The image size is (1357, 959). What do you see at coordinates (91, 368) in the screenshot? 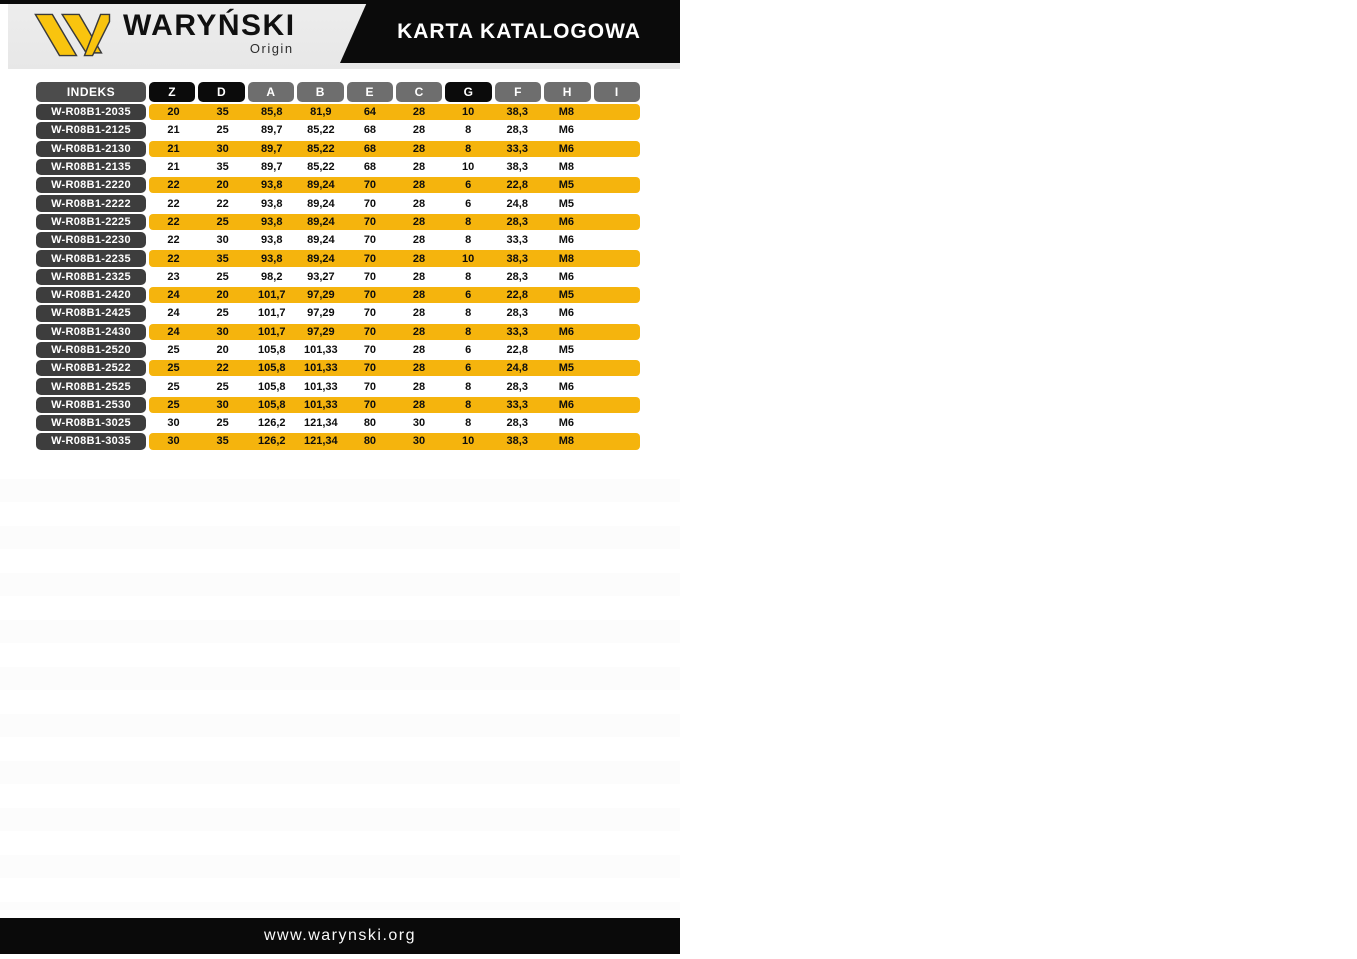
I see `index-cell: W-R08B1-2522` at bounding box center [91, 368].